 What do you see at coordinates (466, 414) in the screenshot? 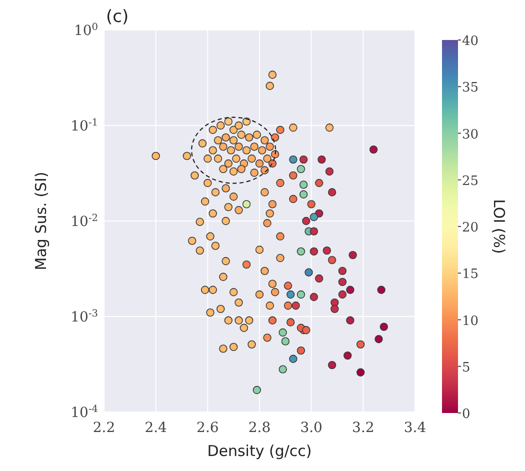
I see `color-bar-label: 0` at bounding box center [466, 414].